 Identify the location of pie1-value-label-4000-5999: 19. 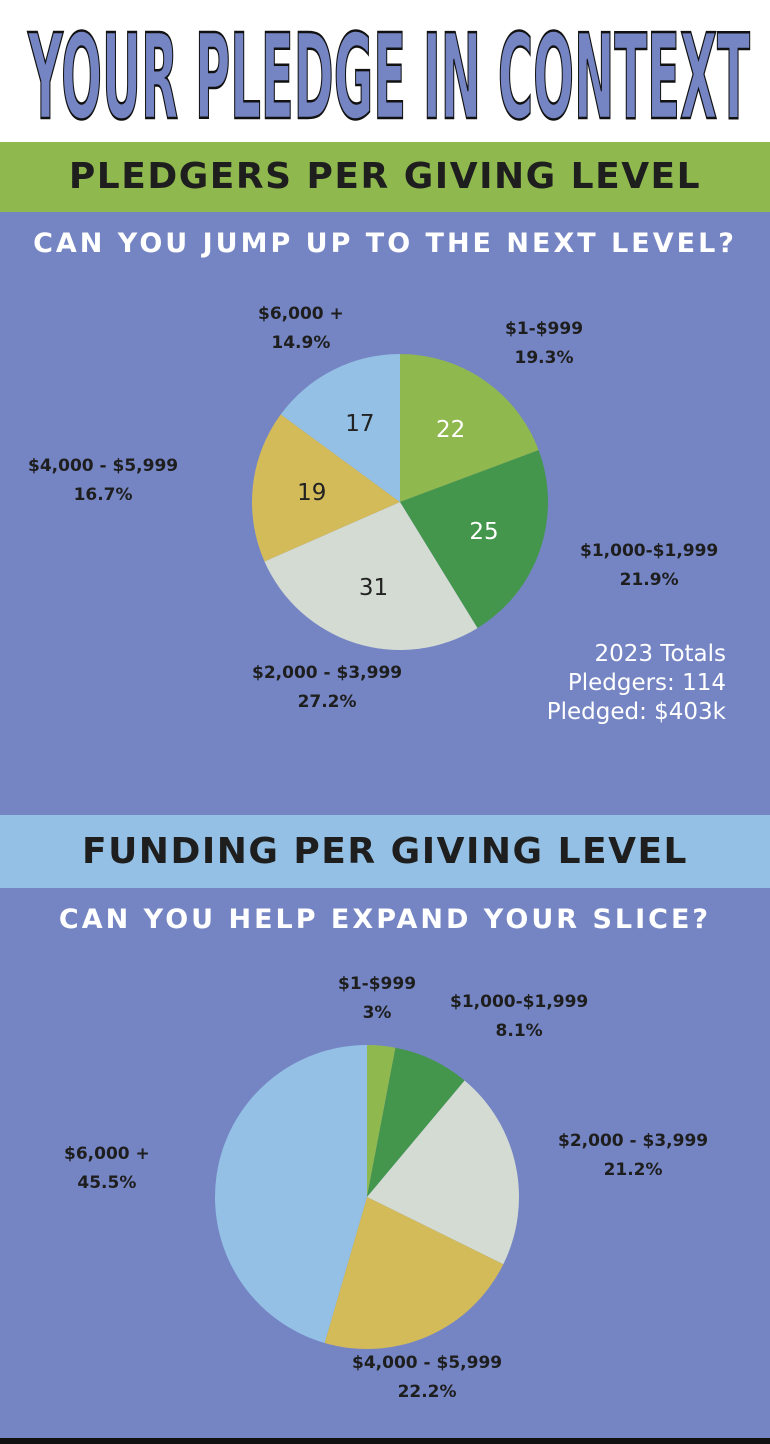
(311, 493).